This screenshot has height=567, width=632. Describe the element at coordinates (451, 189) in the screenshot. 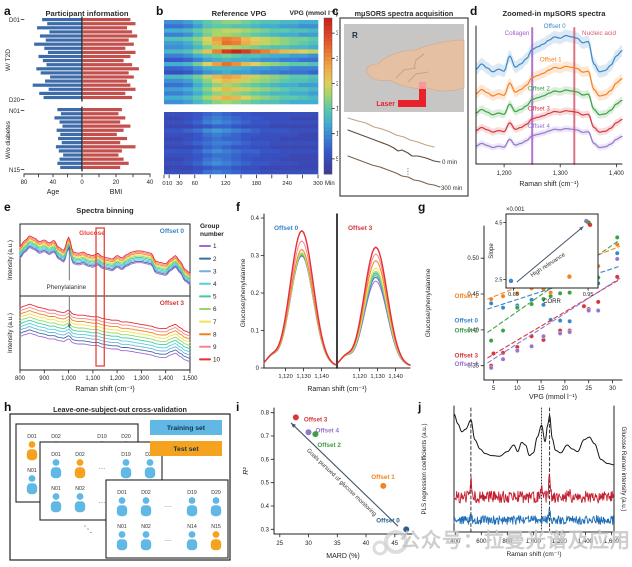

I see `svg-text: 300 min` at that location.